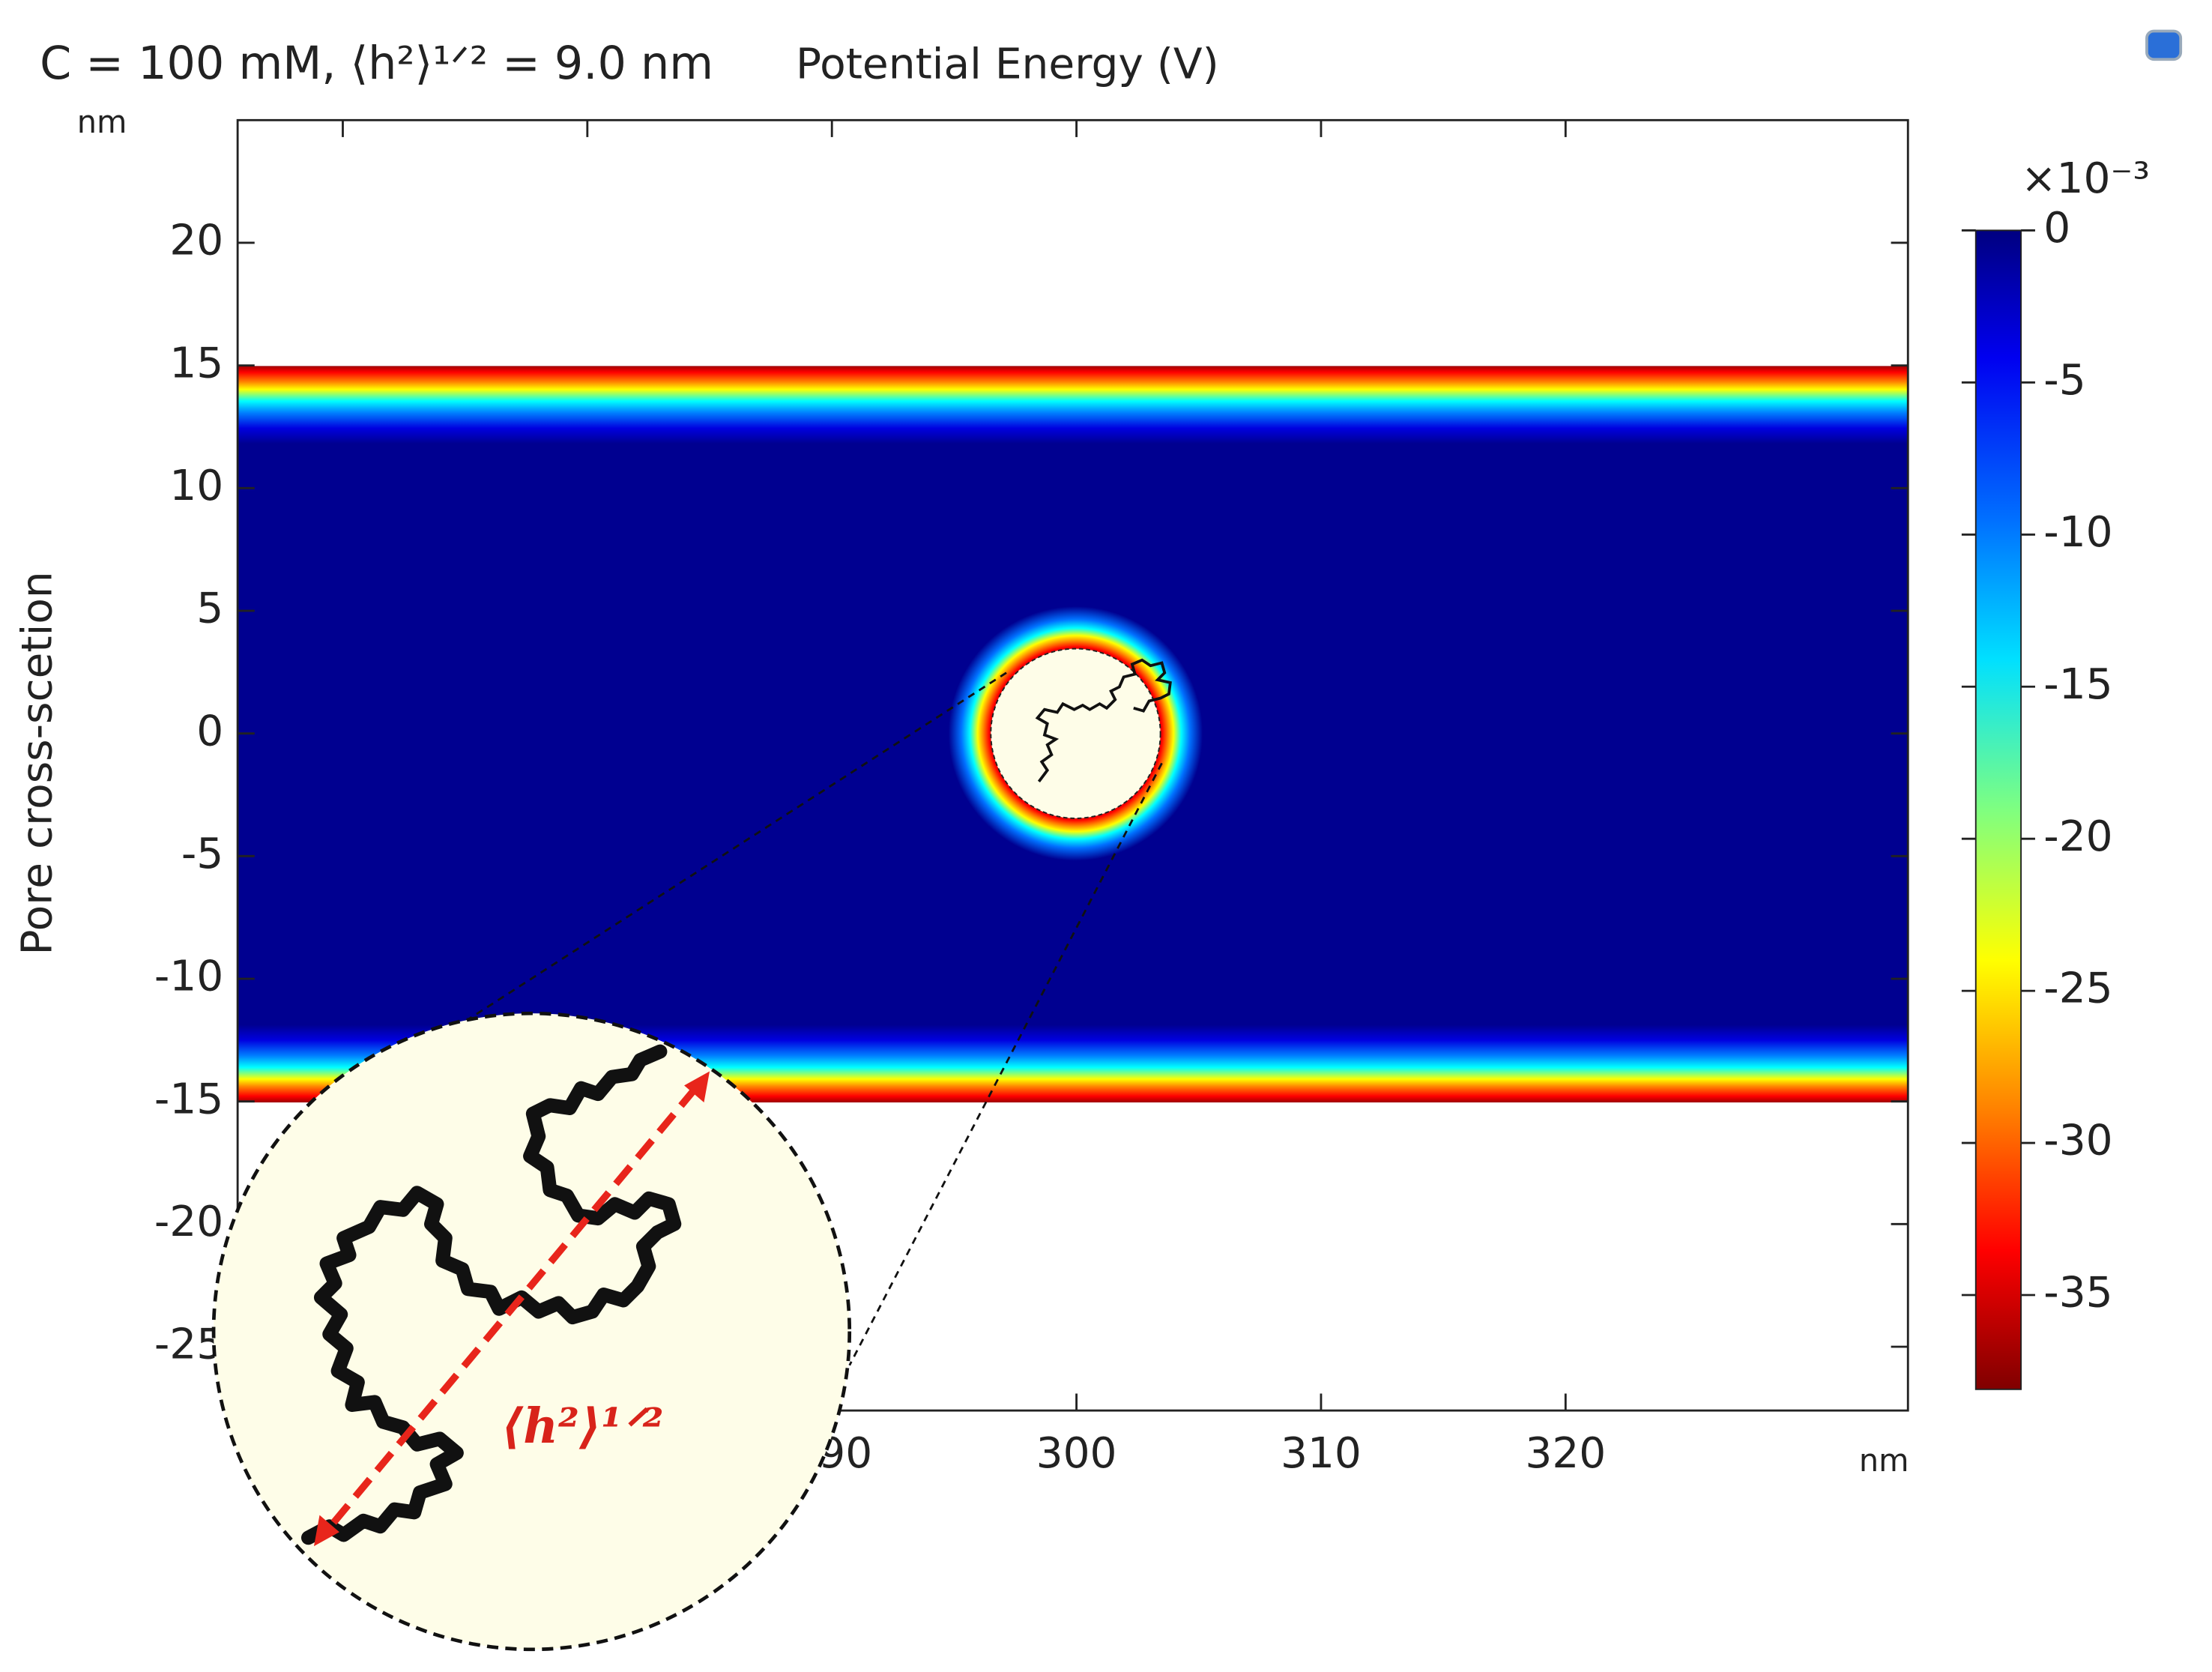 Image resolution: width=2212 pixels, height=1672 pixels. Describe the element at coordinates (2077, 684) in the screenshot. I see `colorbar-tick-label: -15` at that location.